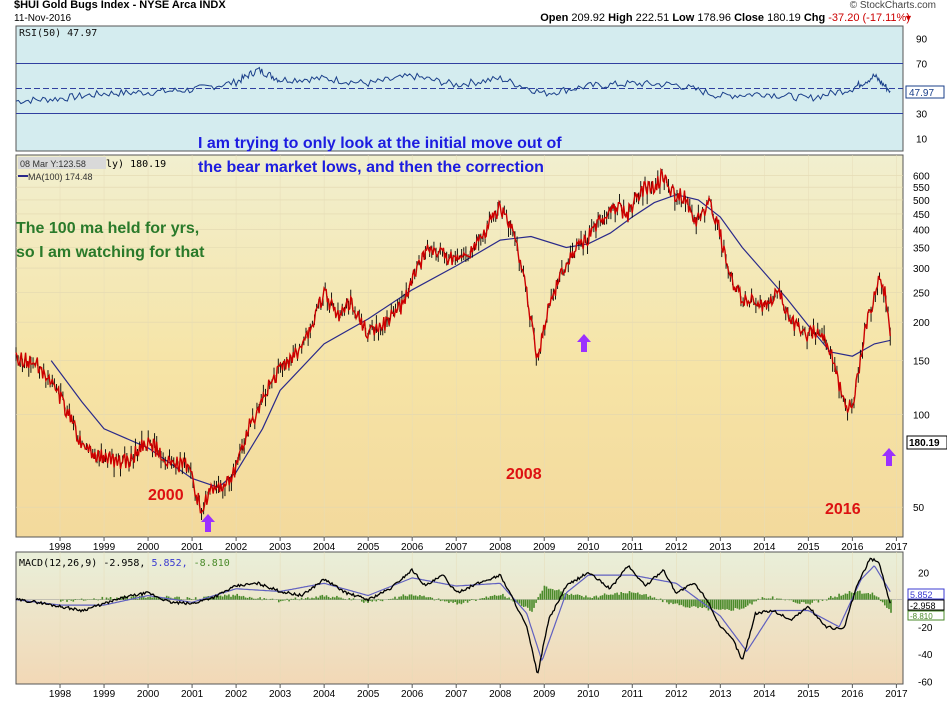  I want to click on watermark: © StockCharts.com, so click(893, 5).